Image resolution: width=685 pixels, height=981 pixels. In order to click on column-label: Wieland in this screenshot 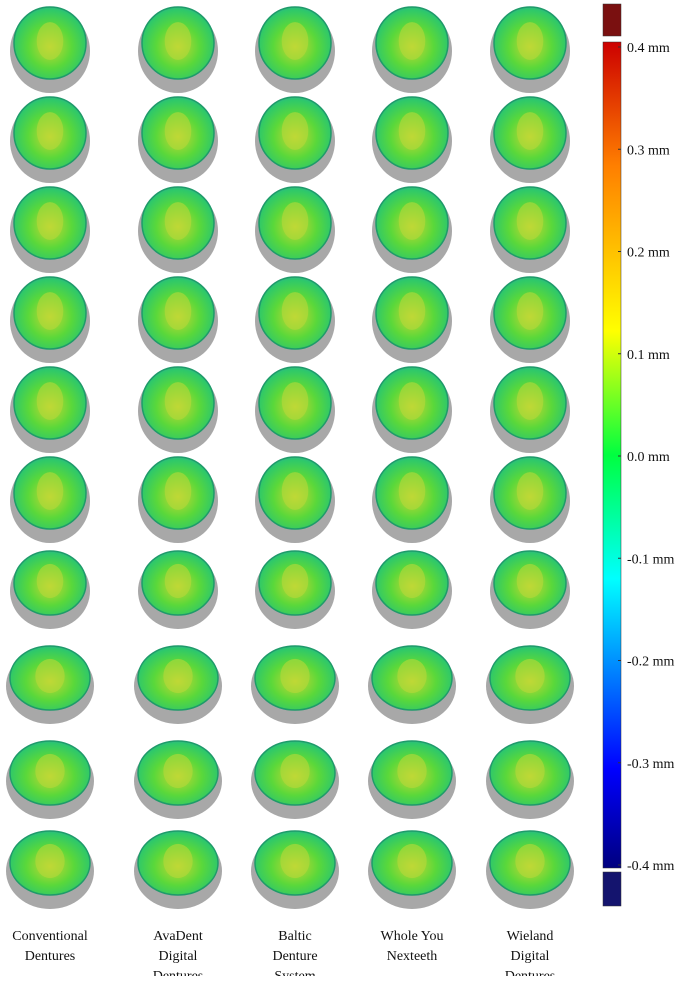, I will do `click(530, 936)`.